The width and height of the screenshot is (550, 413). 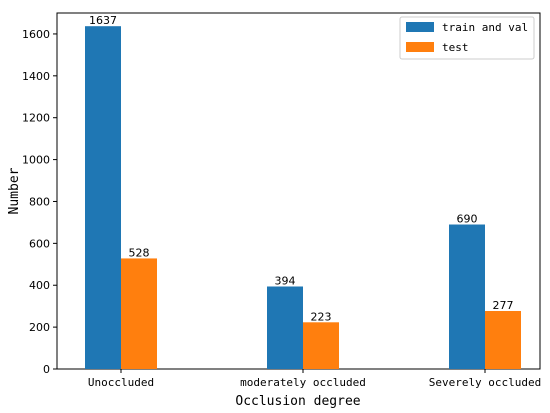 I want to click on y-tick-label: 600, so click(x=39, y=243).